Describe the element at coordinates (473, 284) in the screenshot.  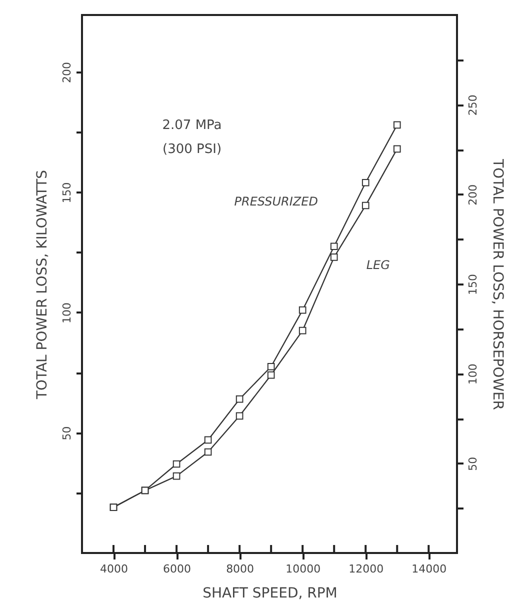
I see `y2-tick-label: 150` at that location.